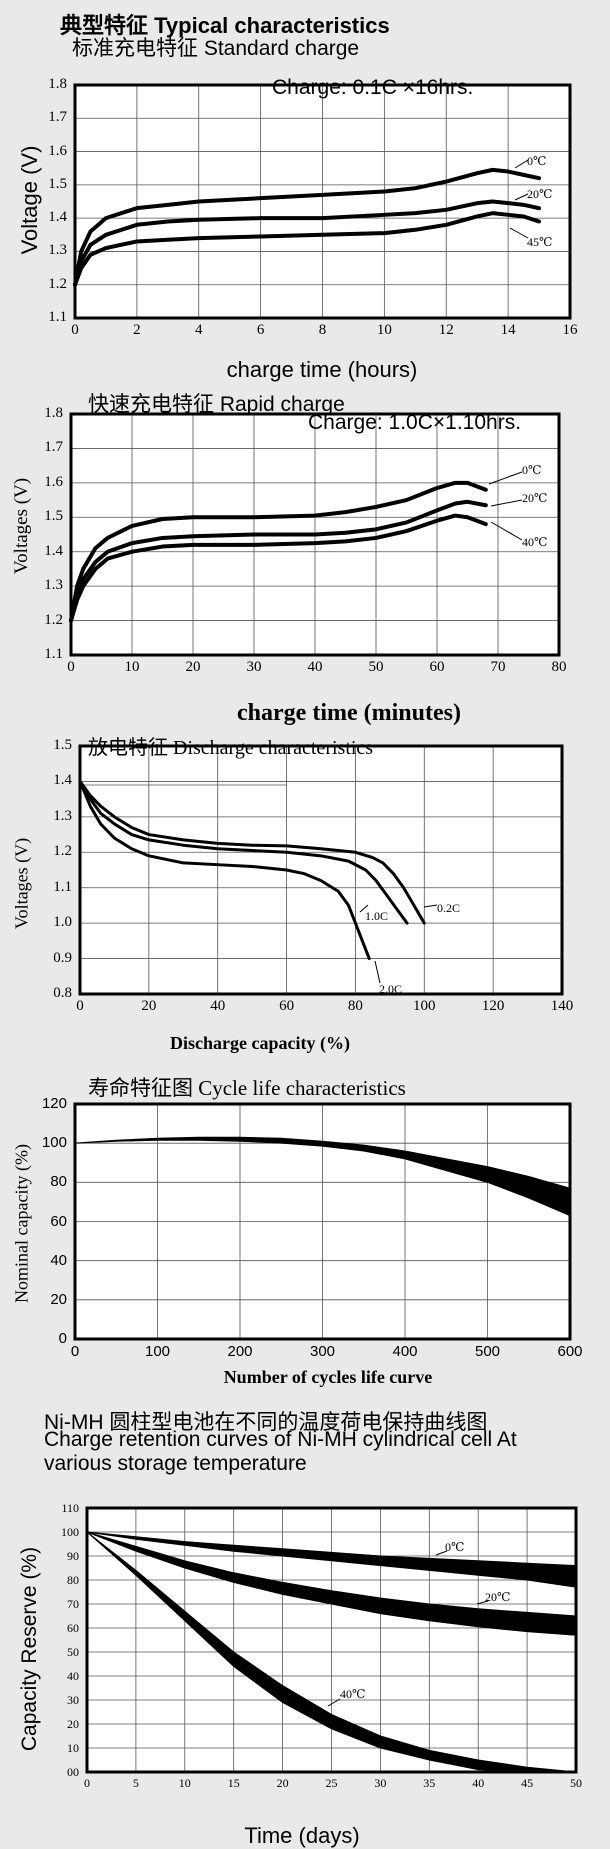 The height and width of the screenshot is (1849, 610). I want to click on y-tick-label: 1.2, so click(57, 283).